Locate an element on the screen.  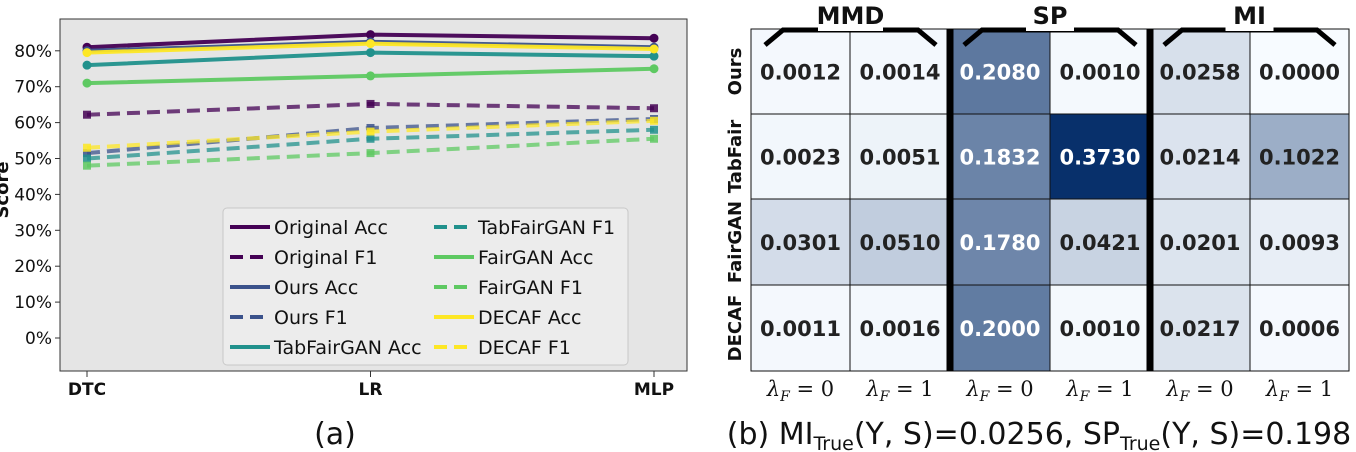
y-tick-label: 0% is located at coordinates (38, 339).